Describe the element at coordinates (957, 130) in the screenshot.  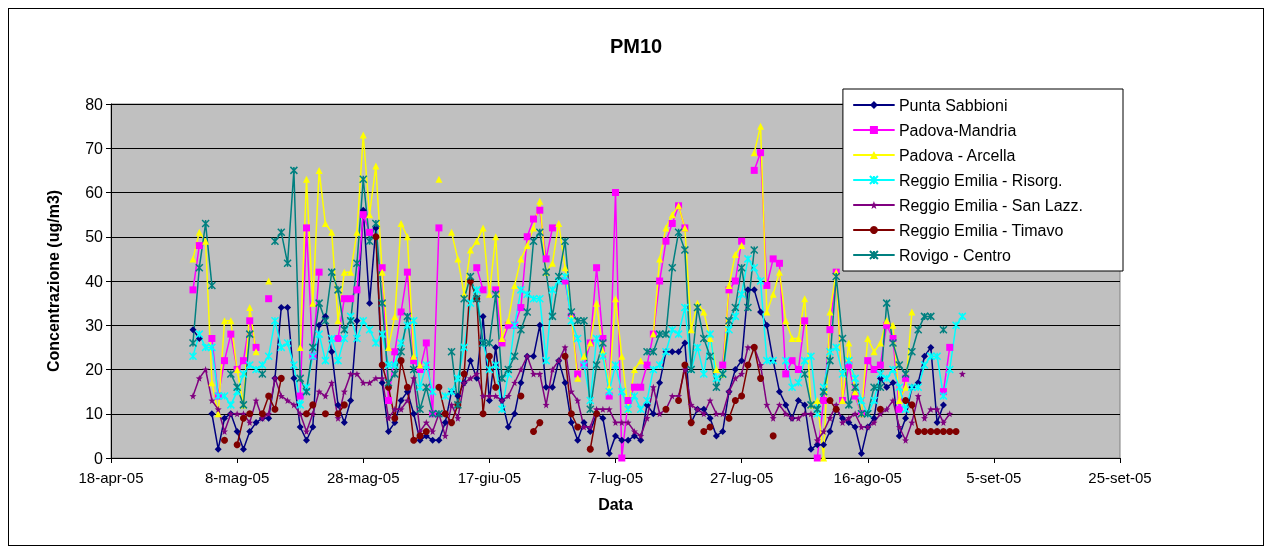
I see `legend-label: Padova-Mandria` at that location.